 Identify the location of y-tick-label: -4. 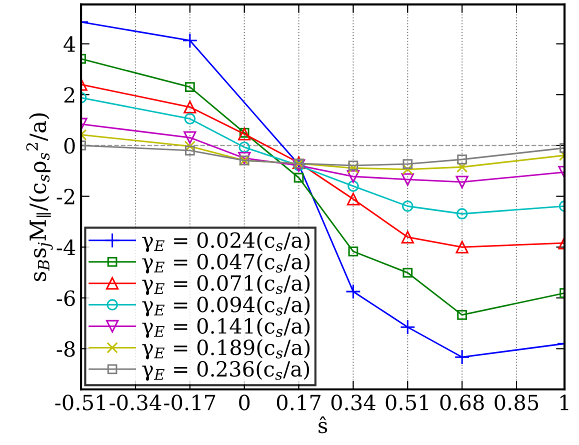
(66, 248).